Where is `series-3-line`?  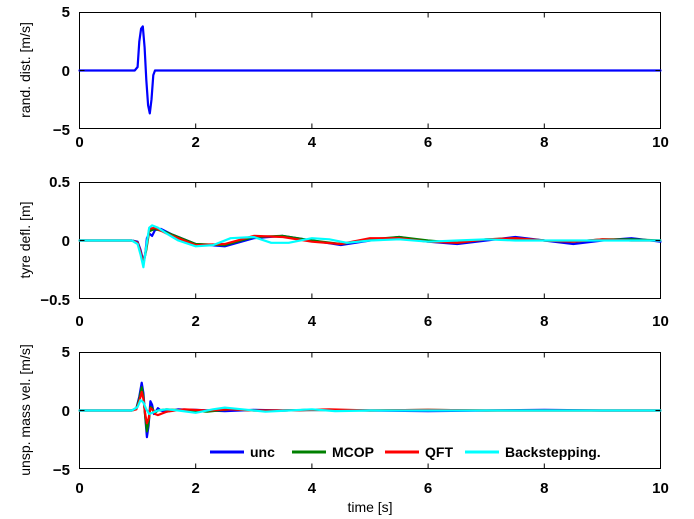
series-3-line is located at coordinates (370, 246).